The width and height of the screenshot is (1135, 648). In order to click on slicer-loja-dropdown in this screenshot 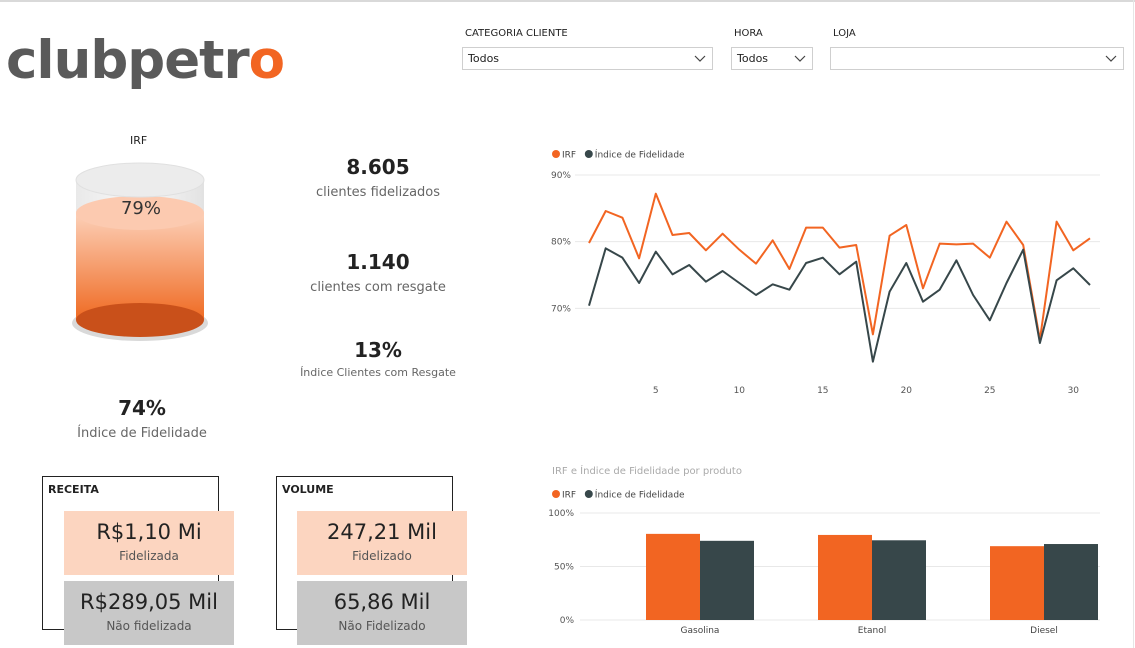, I will do `click(977, 58)`.